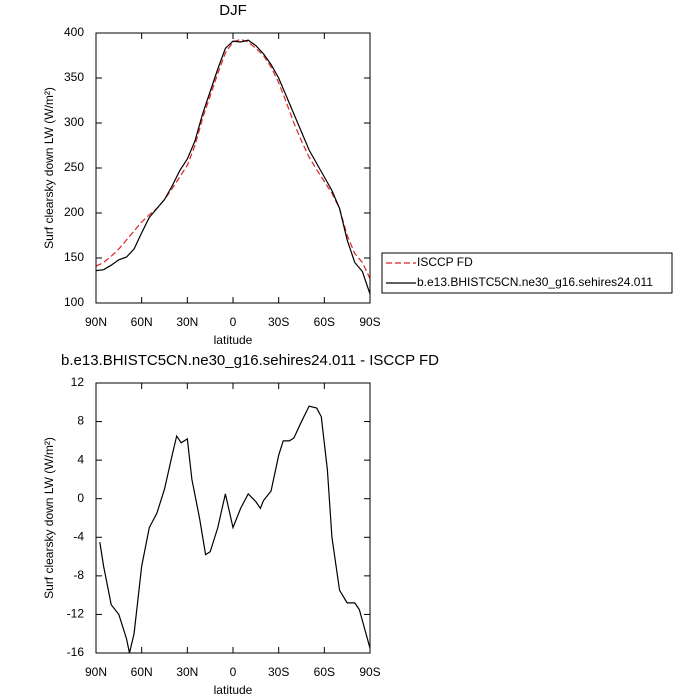 The width and height of the screenshot is (700, 700). I want to click on y-tick-label: -4, so click(78, 536).